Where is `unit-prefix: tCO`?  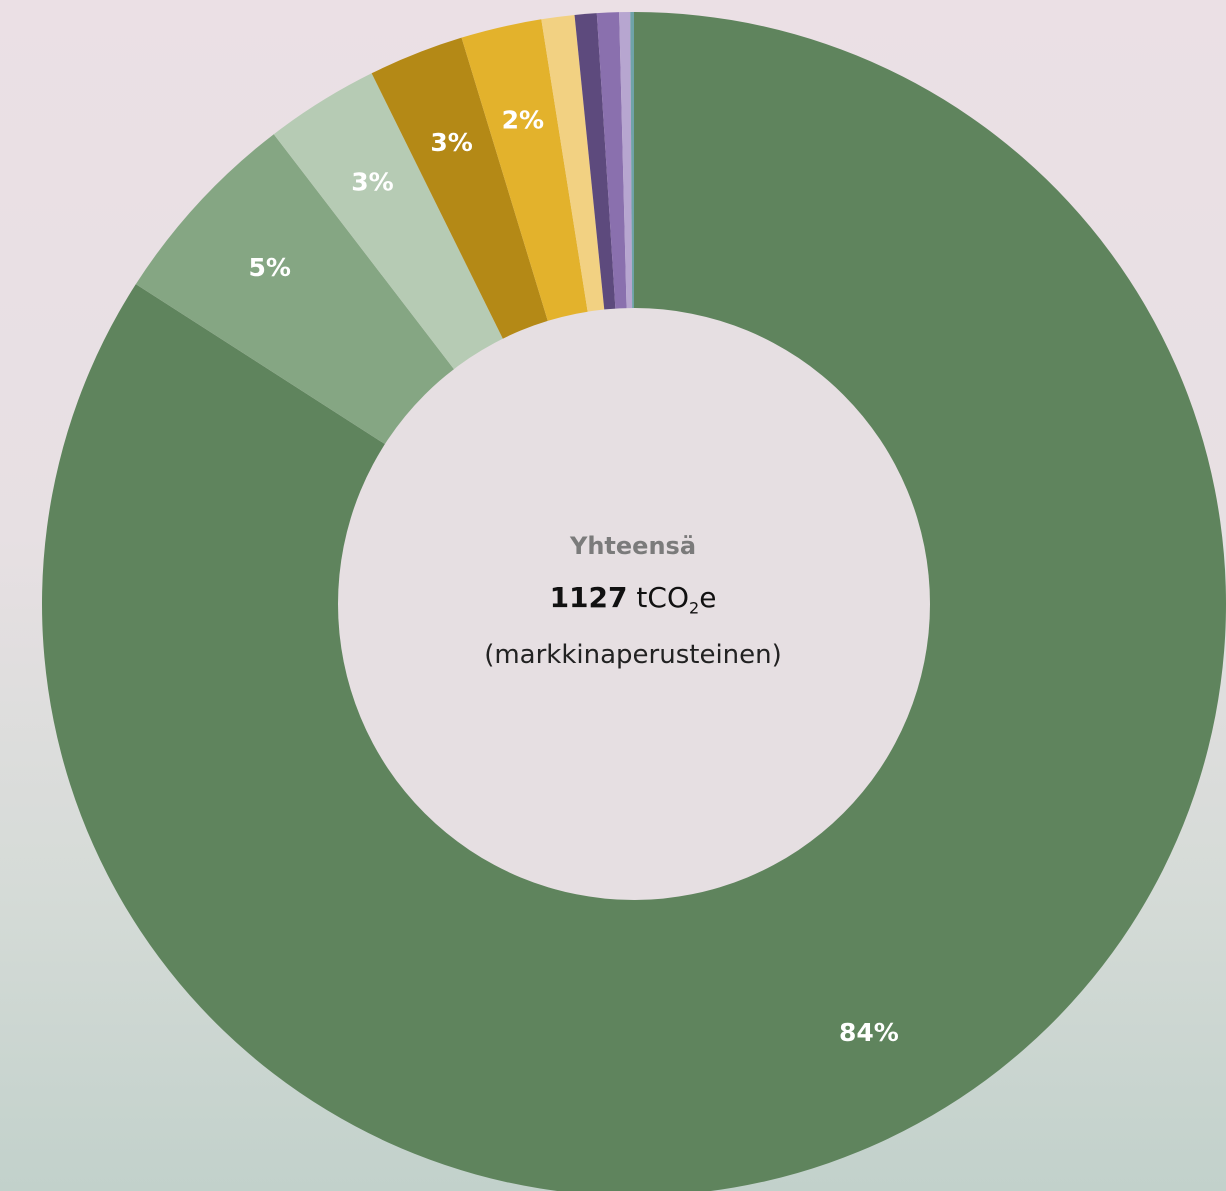
unit-prefix: tCO is located at coordinates (662, 597).